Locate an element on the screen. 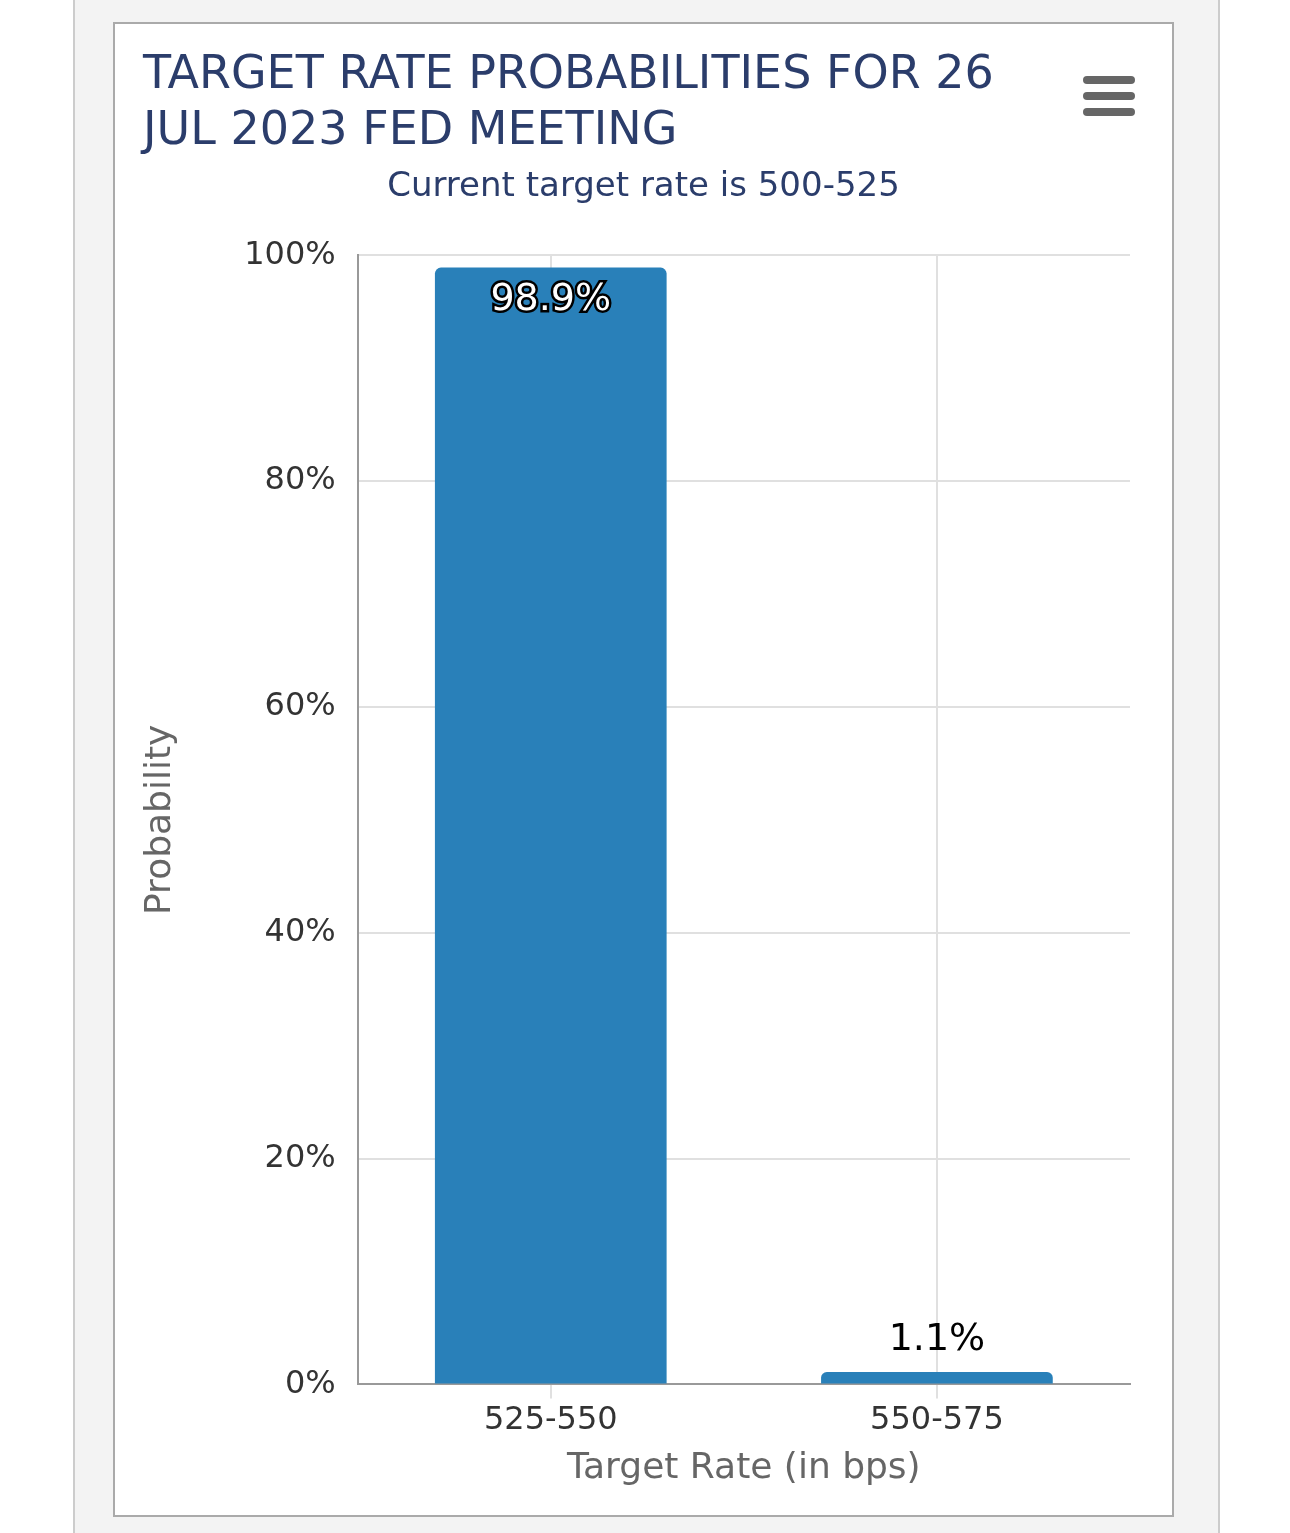 The width and height of the screenshot is (1290, 1533). x-tick-label: 525-550 is located at coordinates (550, 1417).